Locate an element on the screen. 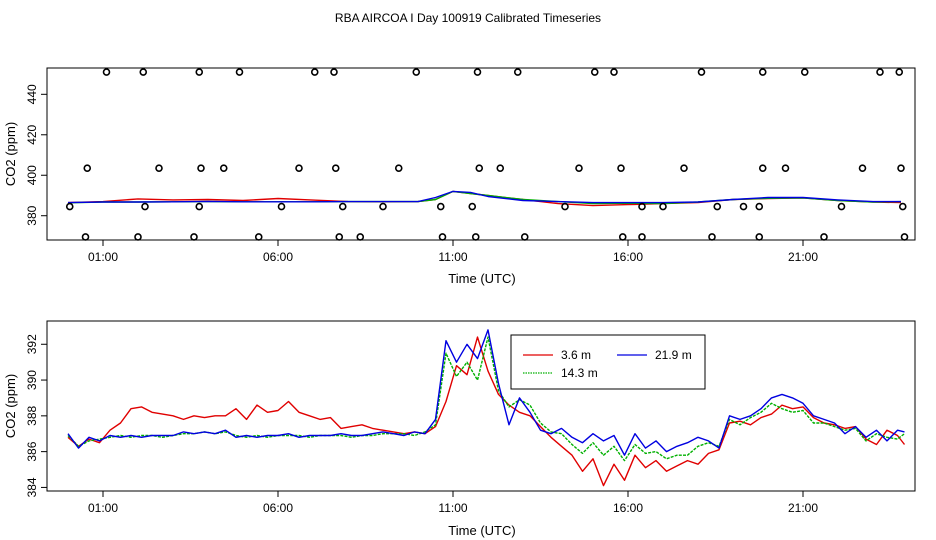 This screenshot has height=540, width=936. top-x-tick-label: 06:00 is located at coordinates (278, 257).